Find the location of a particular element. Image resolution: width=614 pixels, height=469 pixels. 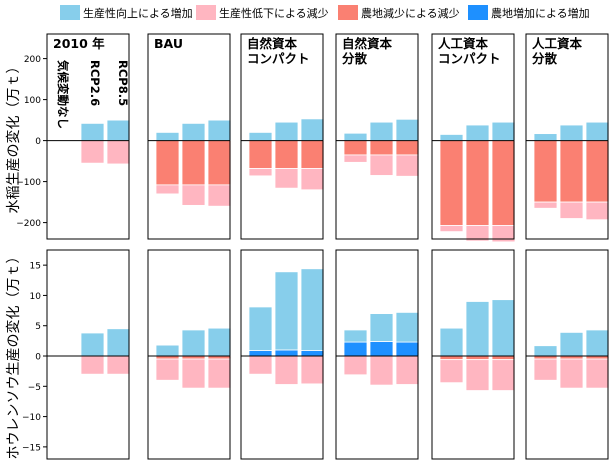

bar-0-4-2-land-loss is located at coordinates (503, 183).